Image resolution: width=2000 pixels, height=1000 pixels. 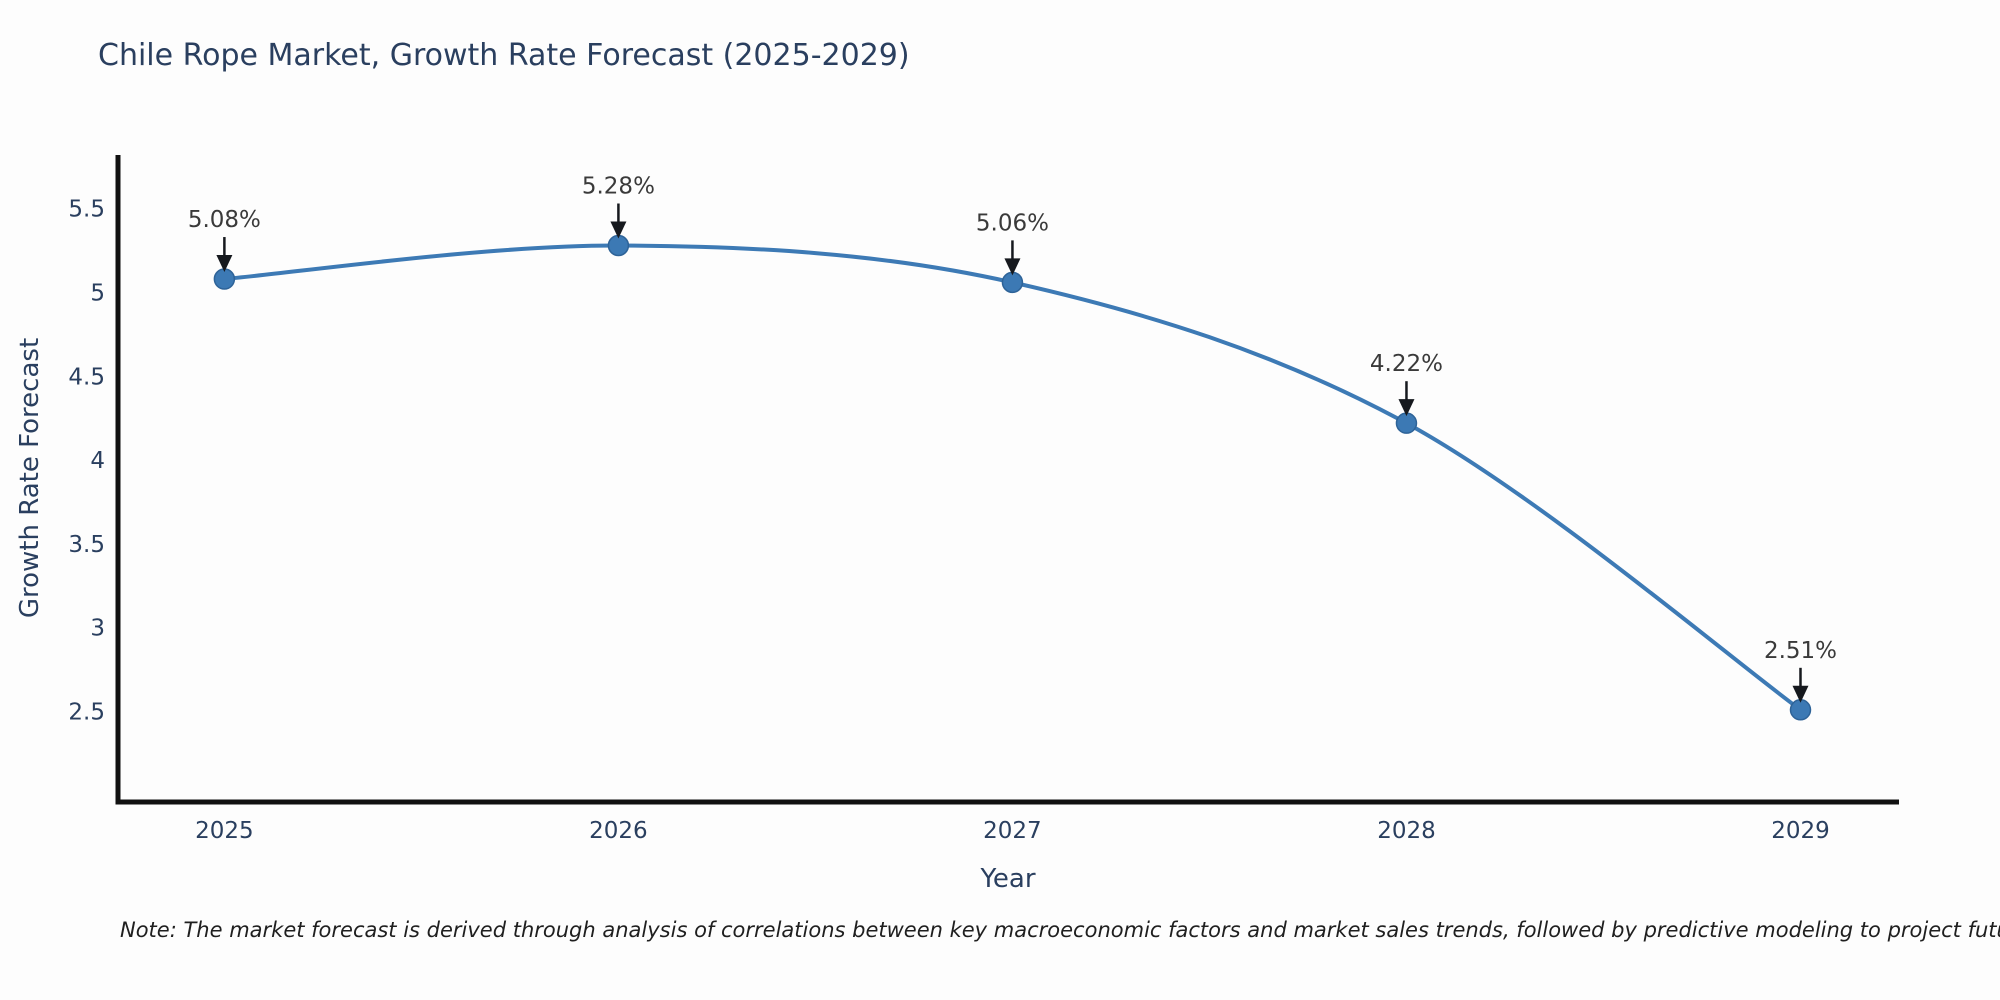 What do you see at coordinates (1406, 364) in the screenshot?
I see `data-point-label: 4.22%` at bounding box center [1406, 364].